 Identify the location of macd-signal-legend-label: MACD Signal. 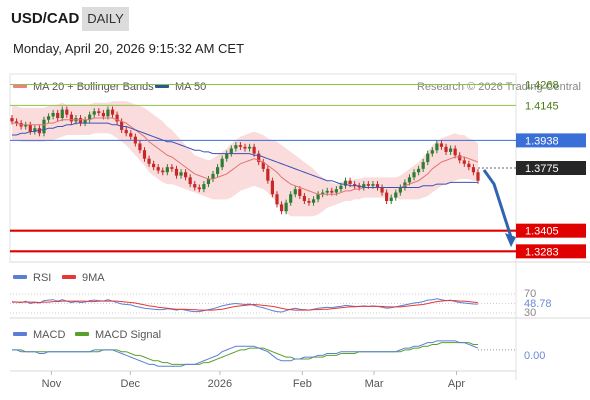
(128, 335).